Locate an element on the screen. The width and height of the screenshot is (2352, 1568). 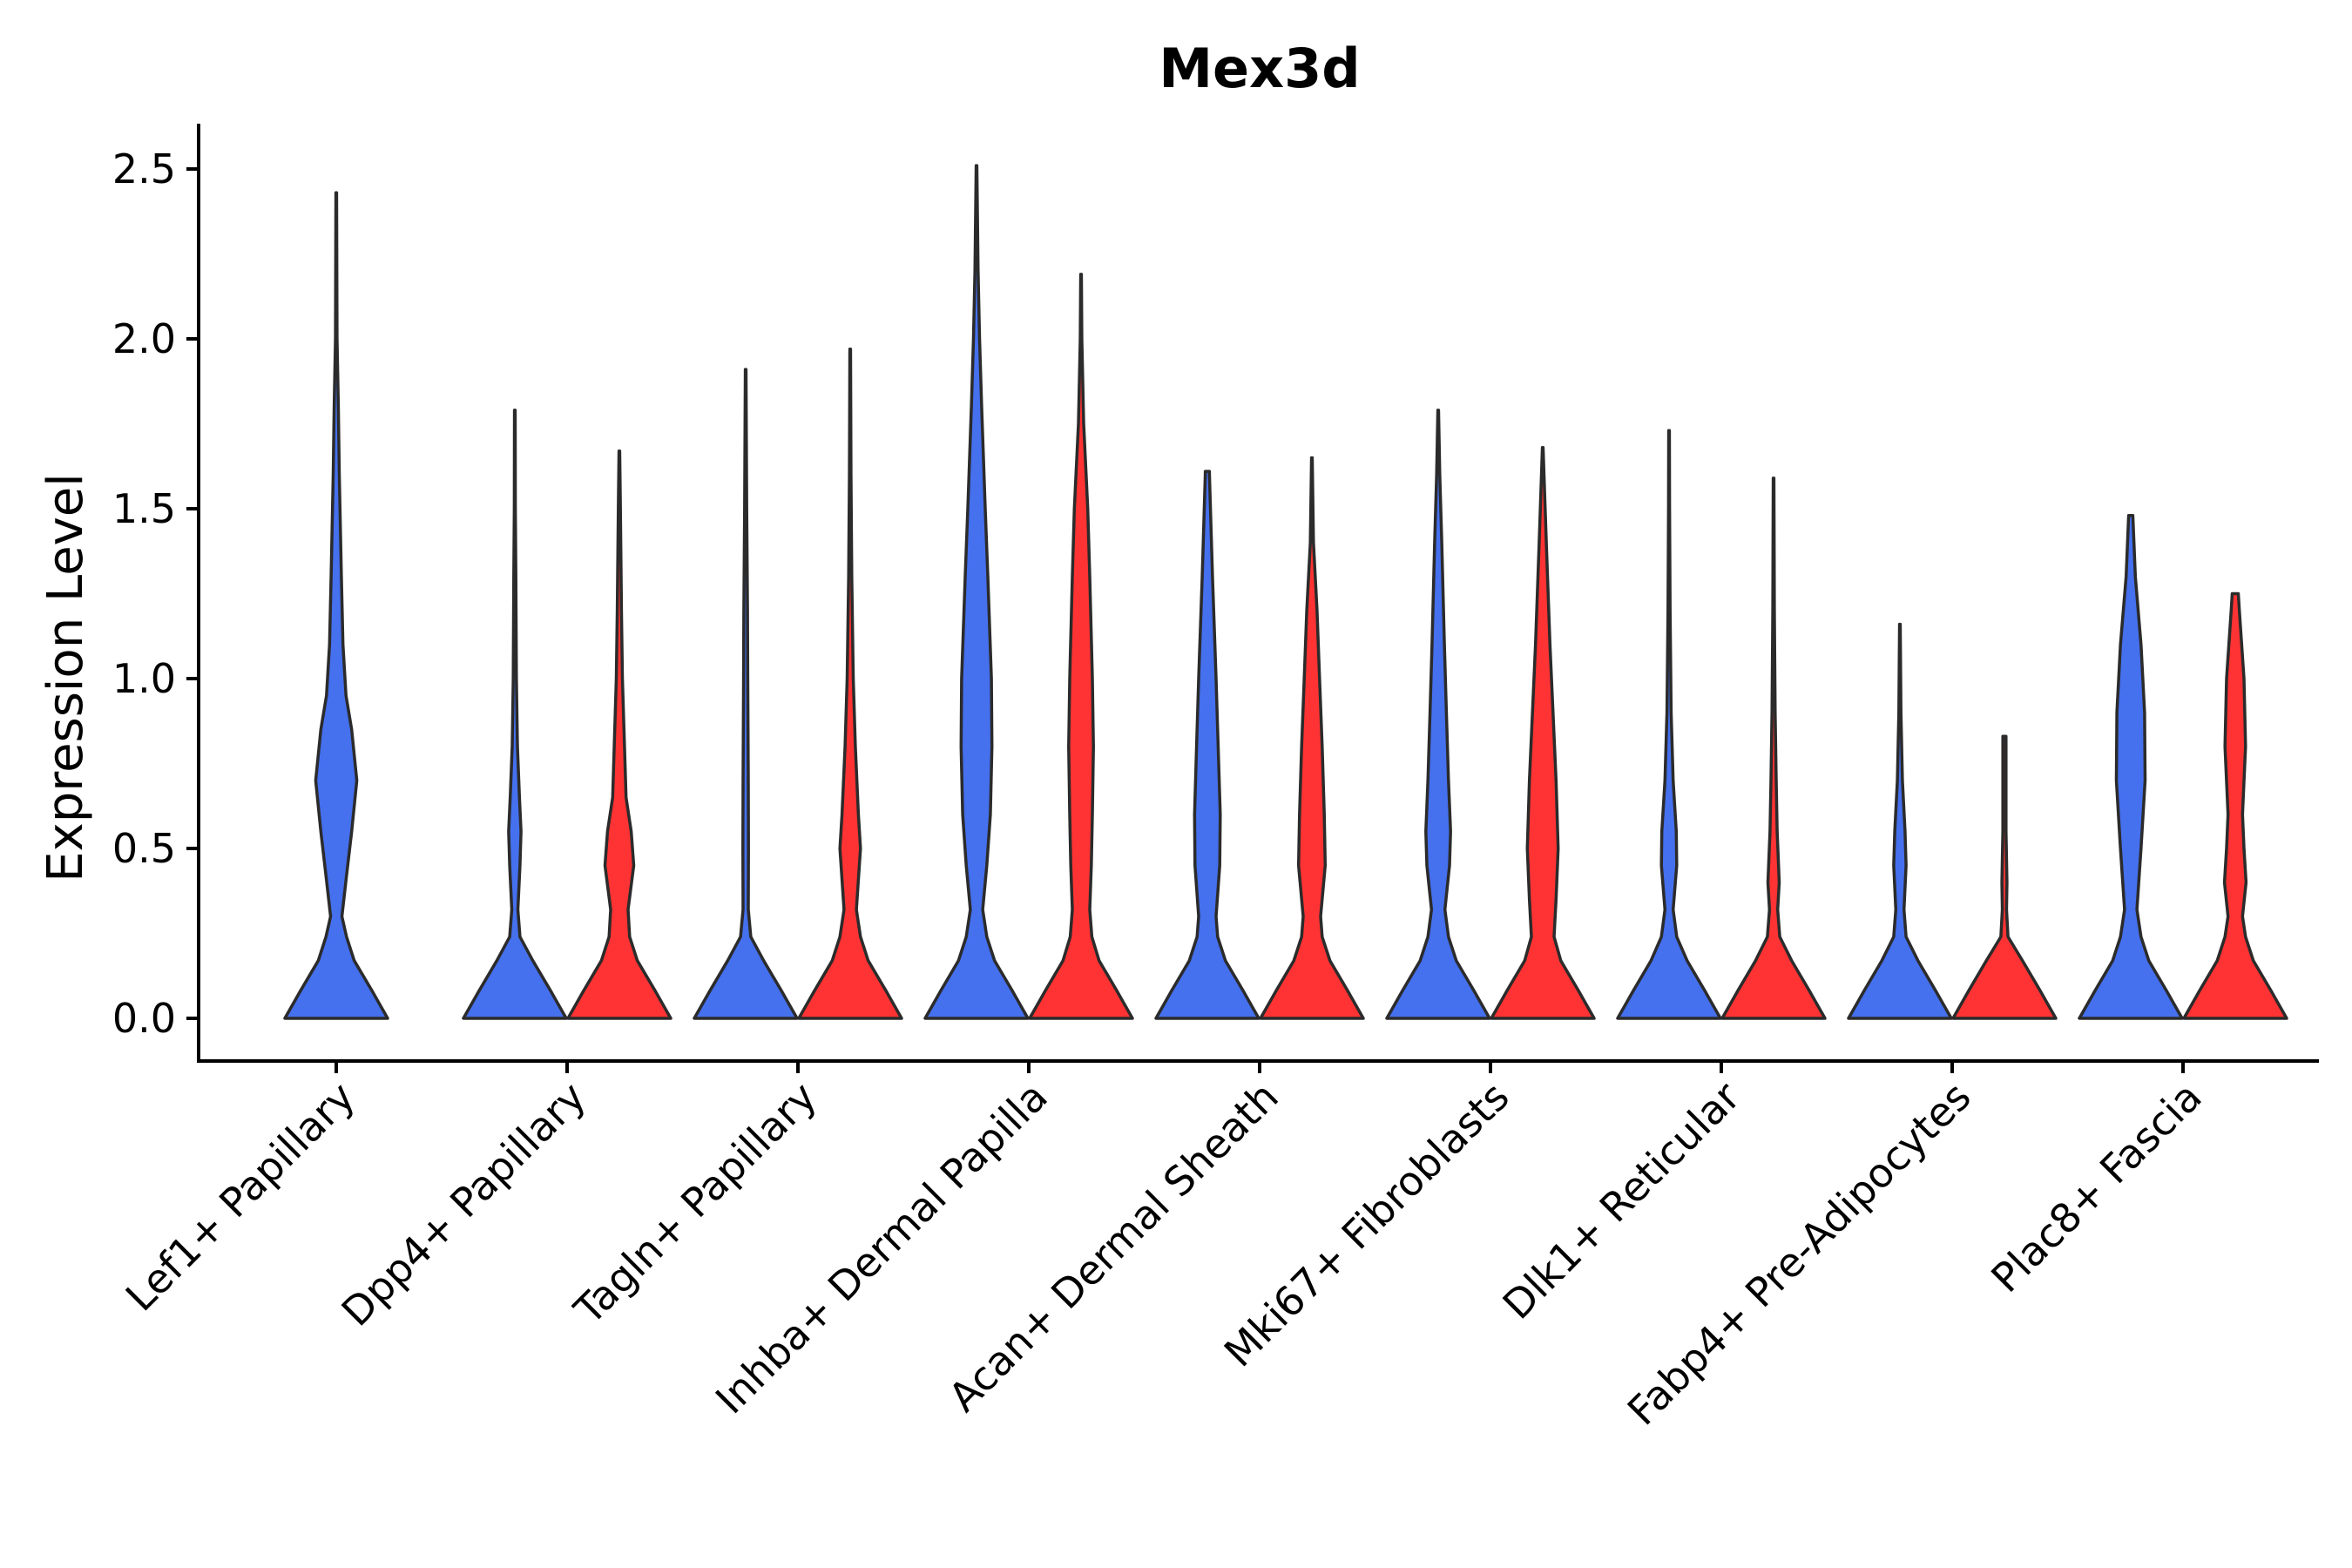
x-tick-label-tagln-papillary: Tagln+ Papillary is located at coordinates (695, 1204).